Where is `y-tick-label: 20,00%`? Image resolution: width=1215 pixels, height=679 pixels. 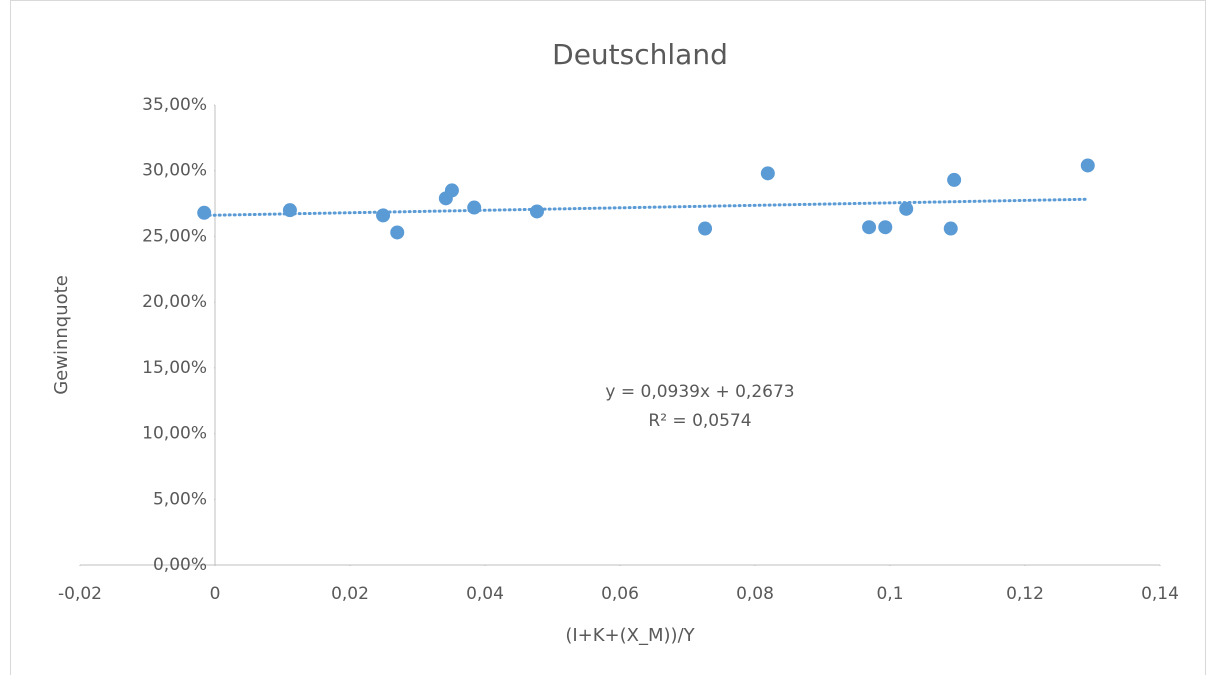 y-tick-label: 20,00% is located at coordinates (174, 302).